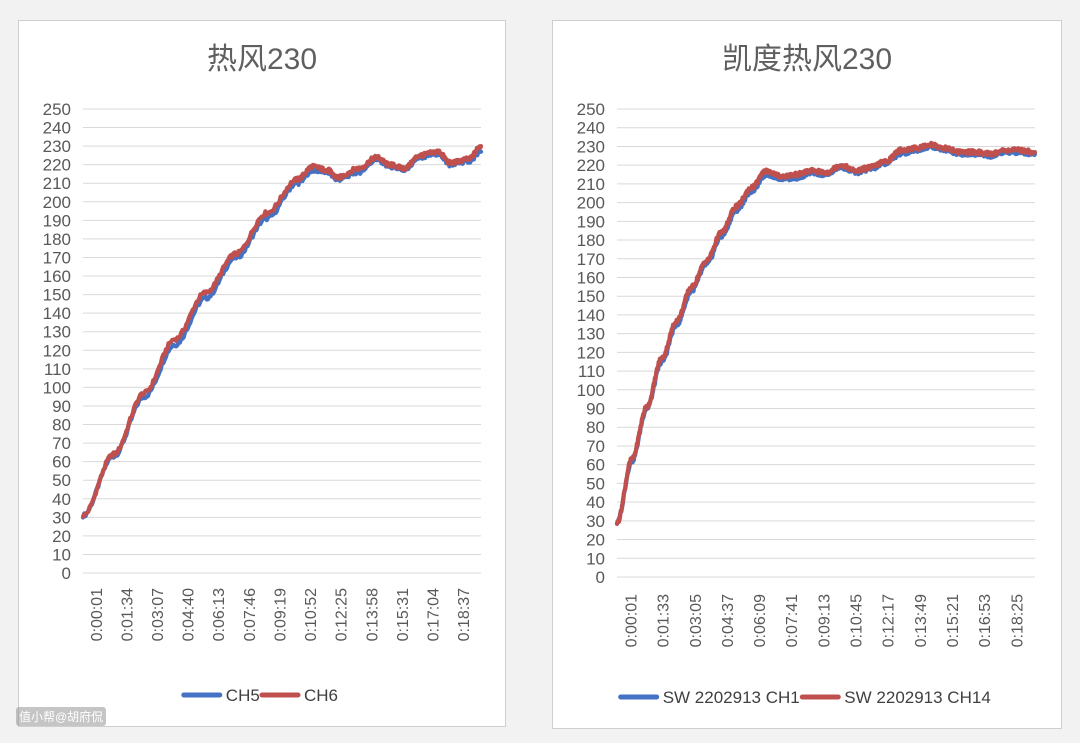  I want to click on x-tick-label: 0:12:17, so click(889, 620).